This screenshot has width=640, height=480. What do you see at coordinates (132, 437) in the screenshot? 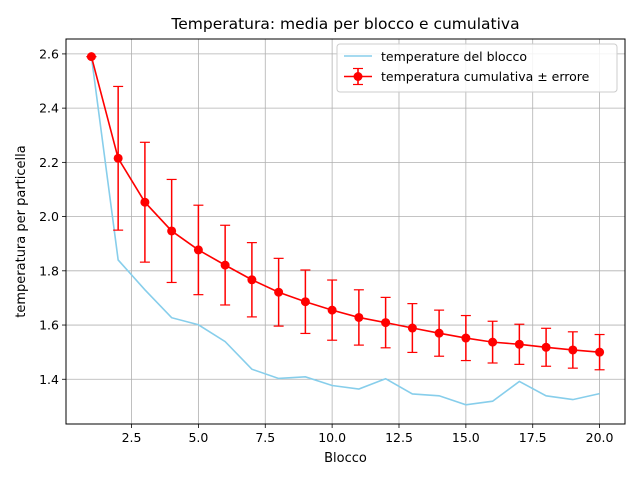
I see `x-tick-label: 2.5` at bounding box center [132, 437].